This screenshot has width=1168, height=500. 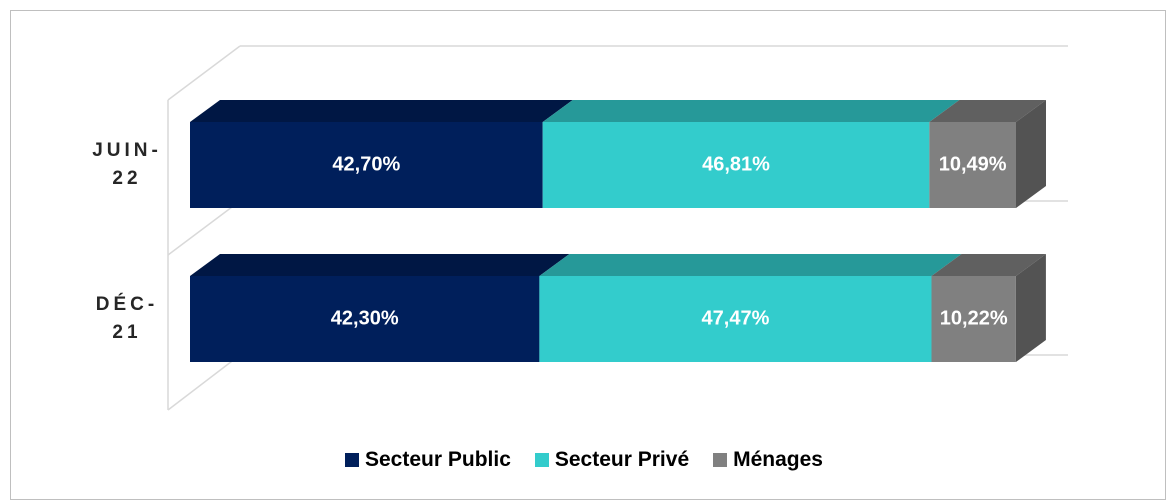 I want to click on legend-item: Secteur Public, so click(x=427, y=460).